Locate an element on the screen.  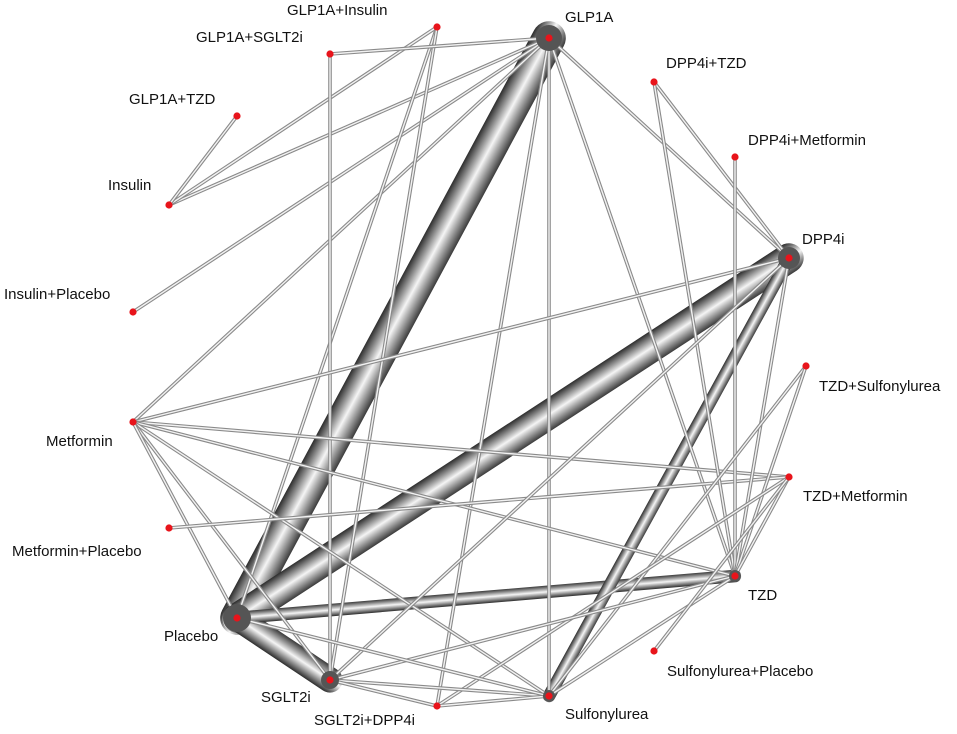
node-sulfonylurea is located at coordinates (549, 696).